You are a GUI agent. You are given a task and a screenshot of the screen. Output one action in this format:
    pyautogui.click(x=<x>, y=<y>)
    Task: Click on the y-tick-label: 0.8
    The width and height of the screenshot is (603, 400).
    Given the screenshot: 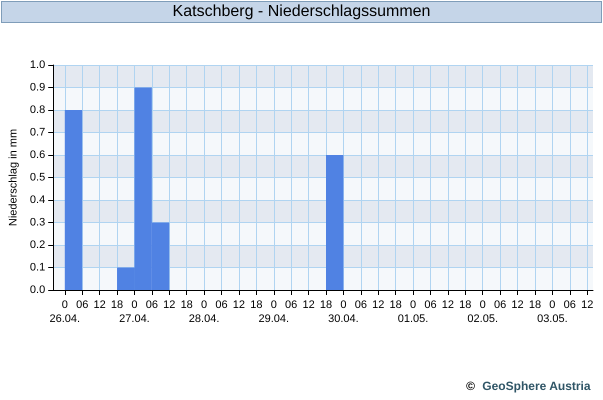 What is the action you would take?
    pyautogui.click(x=38, y=110)
    